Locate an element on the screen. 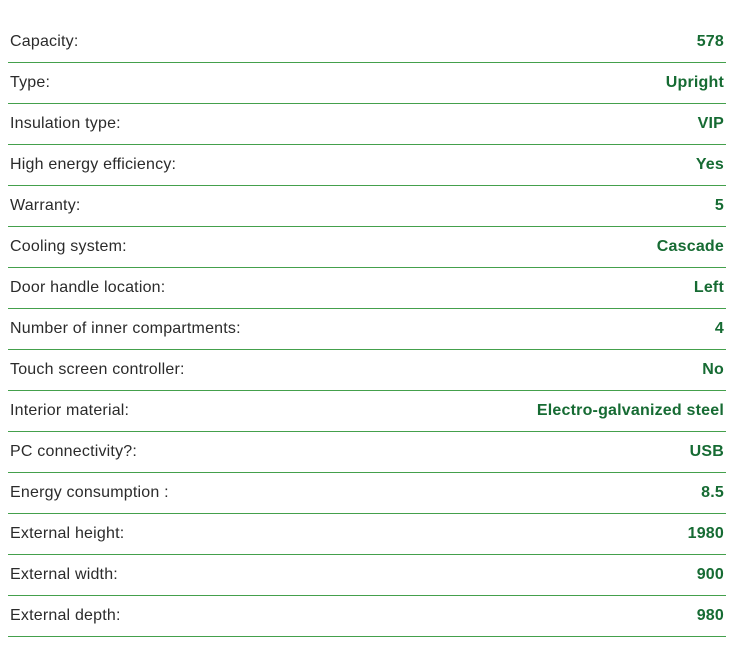 This screenshot has width=742, height=650. spec-label: External depth: is located at coordinates (65, 615).